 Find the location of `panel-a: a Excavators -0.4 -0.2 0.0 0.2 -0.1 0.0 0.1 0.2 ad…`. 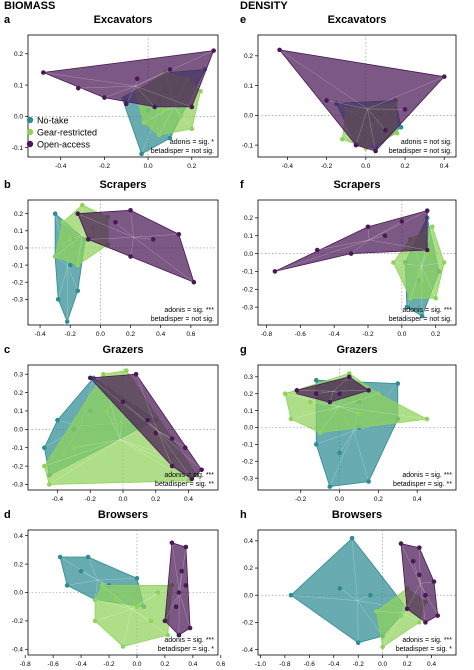

panel-a: a Excavators -0.4 -0.2 0.0 0.2 -0.1 0.0 0.1 0.2 ad… is located at coordinates (111, 92).